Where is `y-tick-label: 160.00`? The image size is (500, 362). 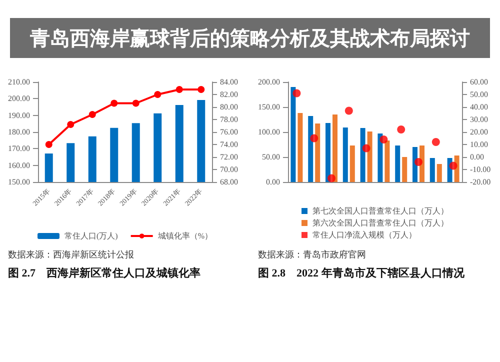 y-tick-label: 160.00 is located at coordinates (19, 165).